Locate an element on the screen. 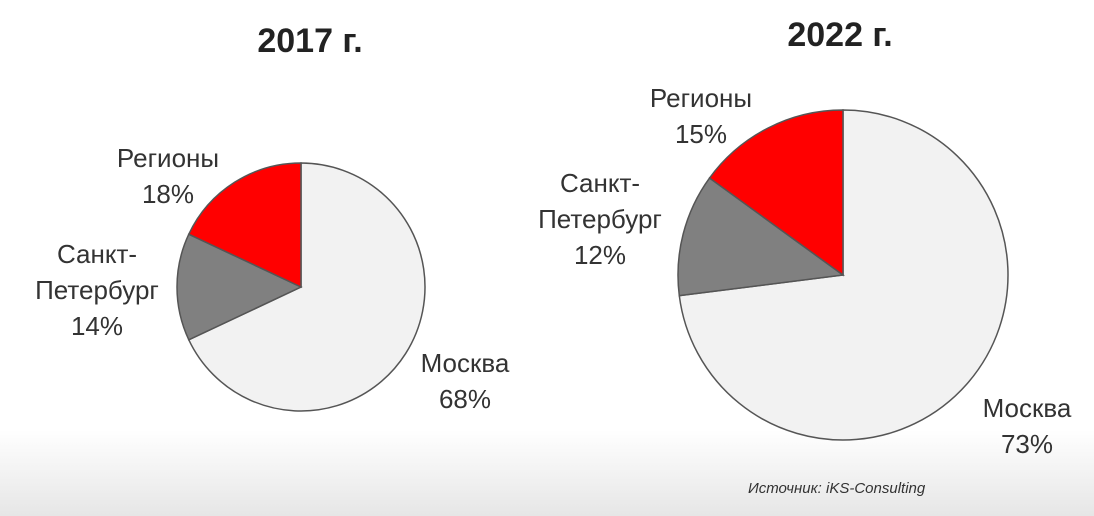  slice-label: Санкт-Петербург 12% is located at coordinates (600, 219).